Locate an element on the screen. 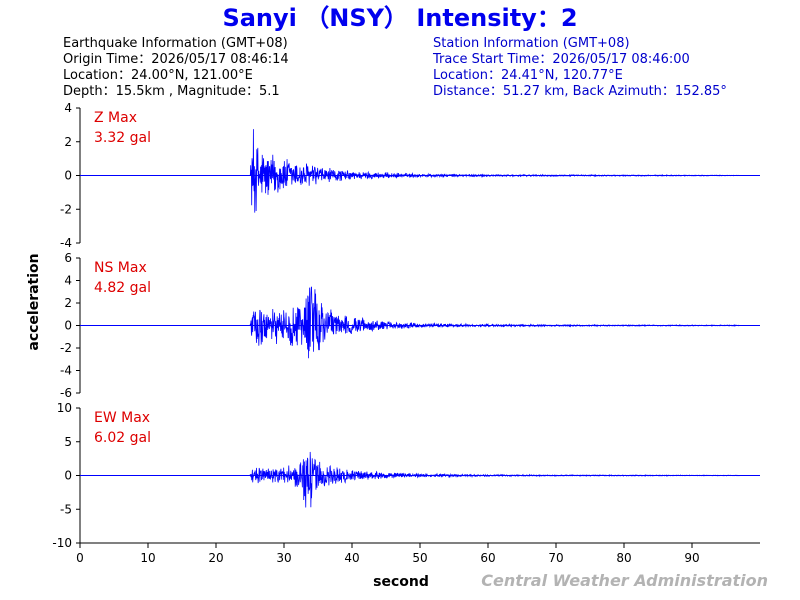 Image resolution: width=800 pixels, height=600 pixels. earthquake-location: Location：24.00°N, 121.00°E is located at coordinates (158, 75).